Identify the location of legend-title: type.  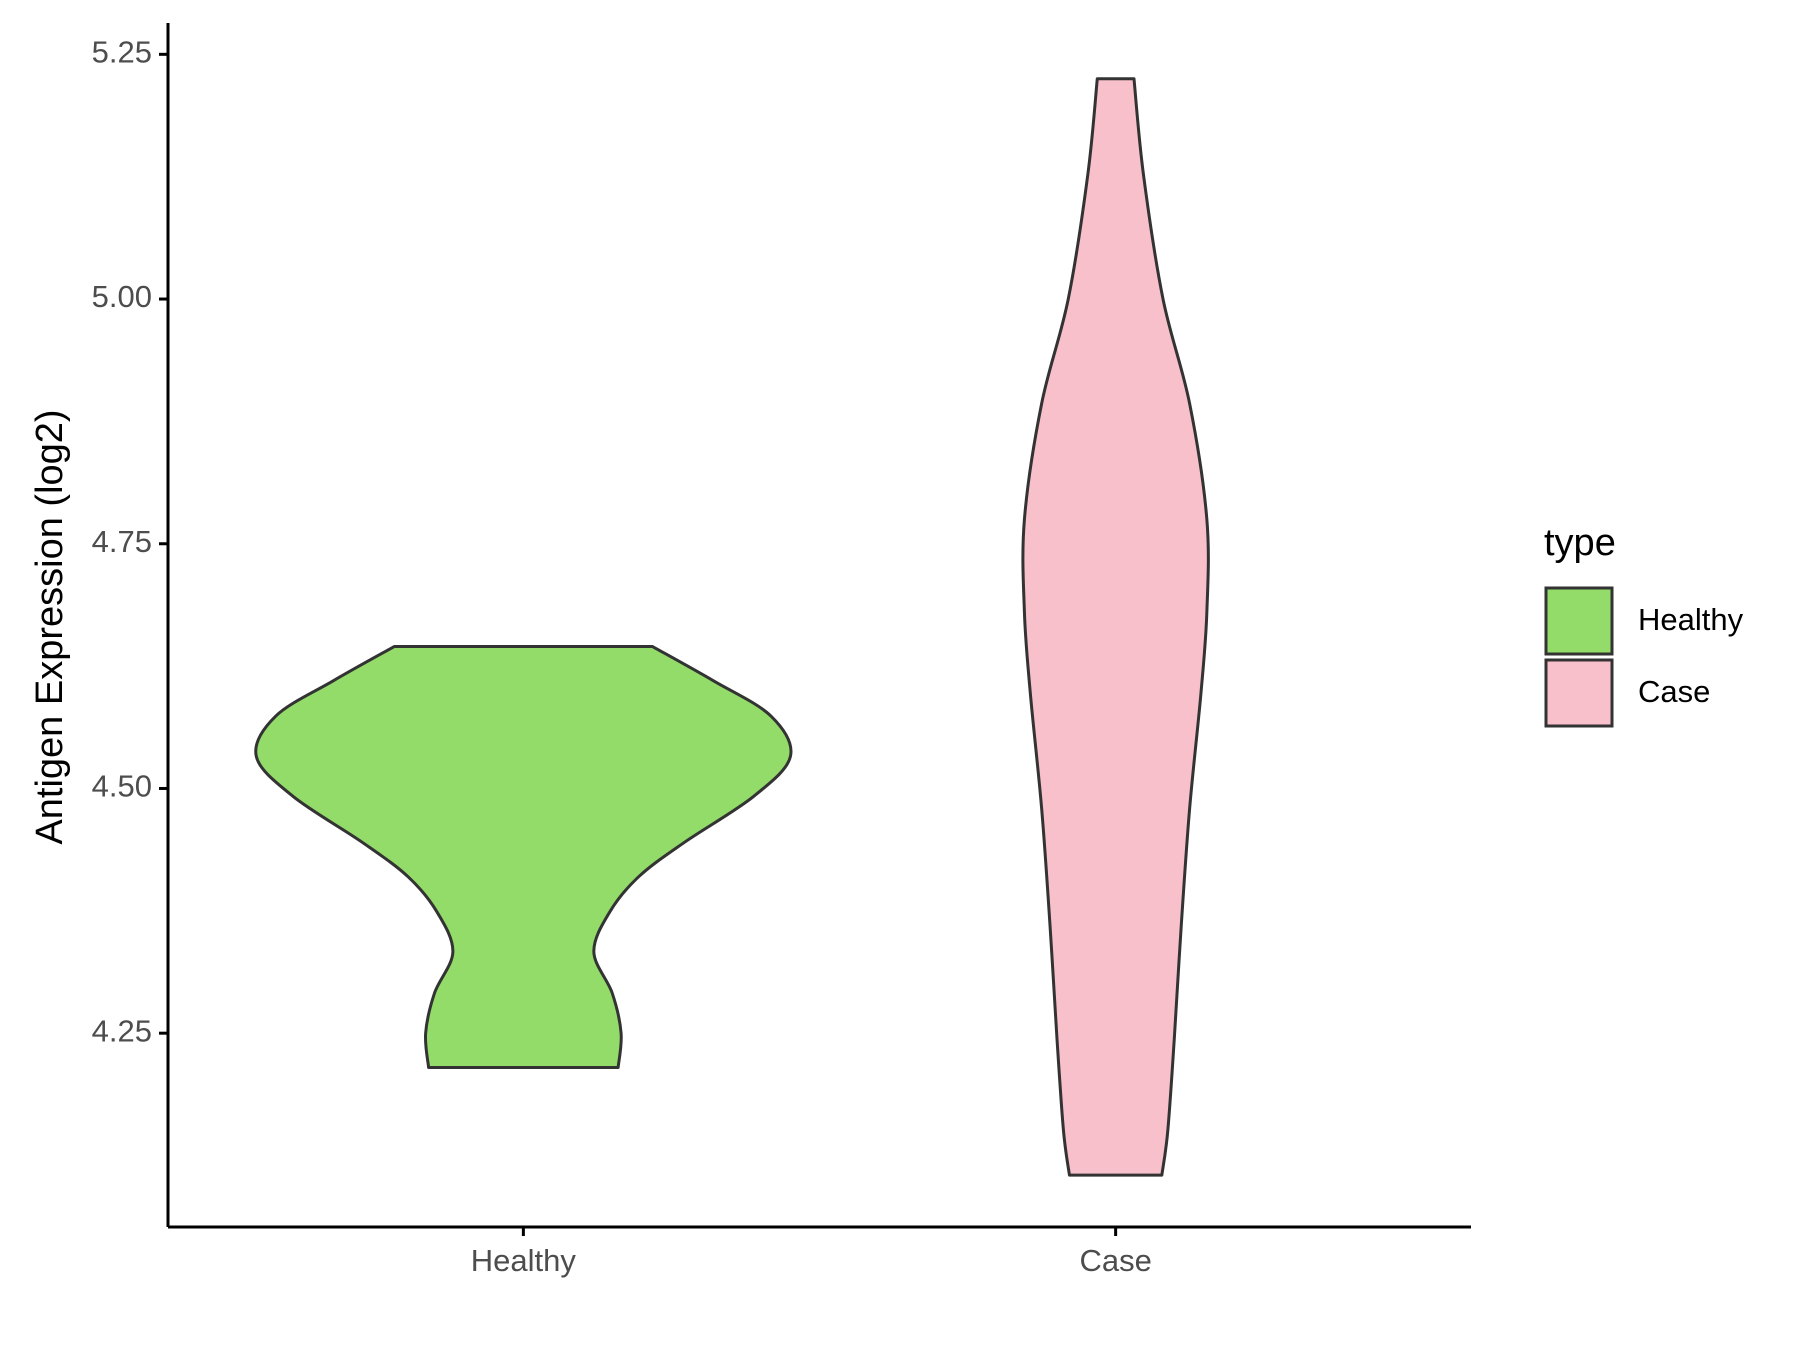
(1580, 543).